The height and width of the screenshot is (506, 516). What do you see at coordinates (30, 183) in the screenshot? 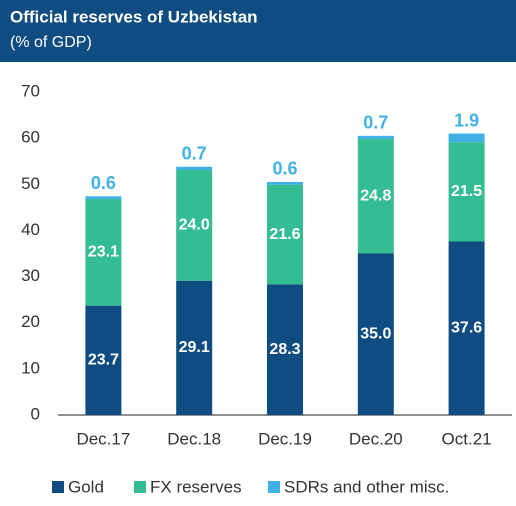
I see `y-tick-label: 50` at bounding box center [30, 183].